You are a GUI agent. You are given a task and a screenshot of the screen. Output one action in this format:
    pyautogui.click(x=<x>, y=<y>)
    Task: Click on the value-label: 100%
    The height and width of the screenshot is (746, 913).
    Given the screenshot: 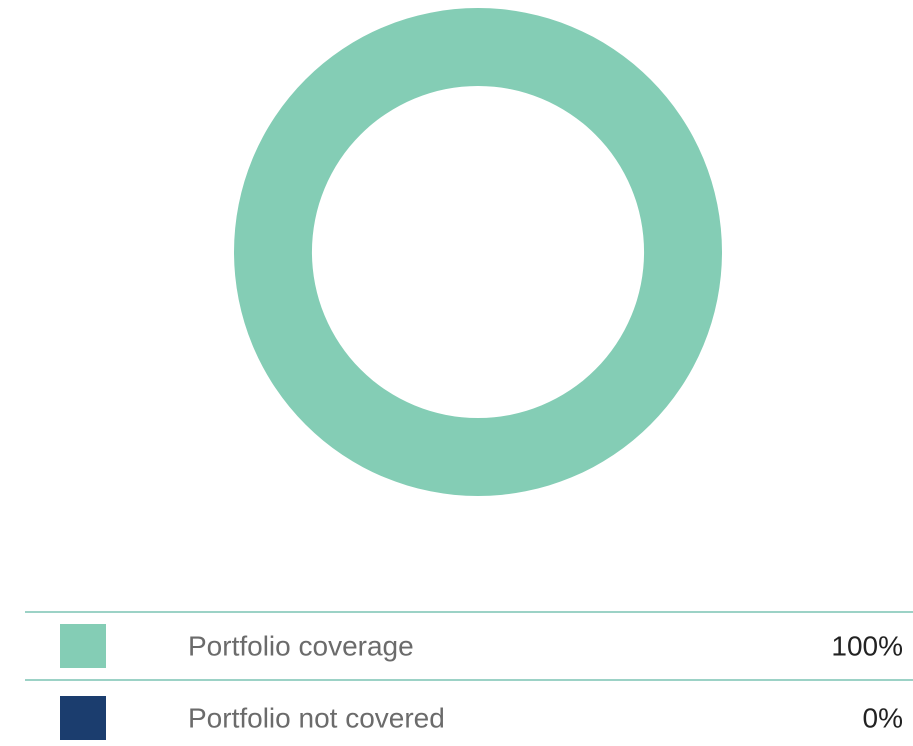 What is the action you would take?
    pyautogui.click(x=867, y=645)
    